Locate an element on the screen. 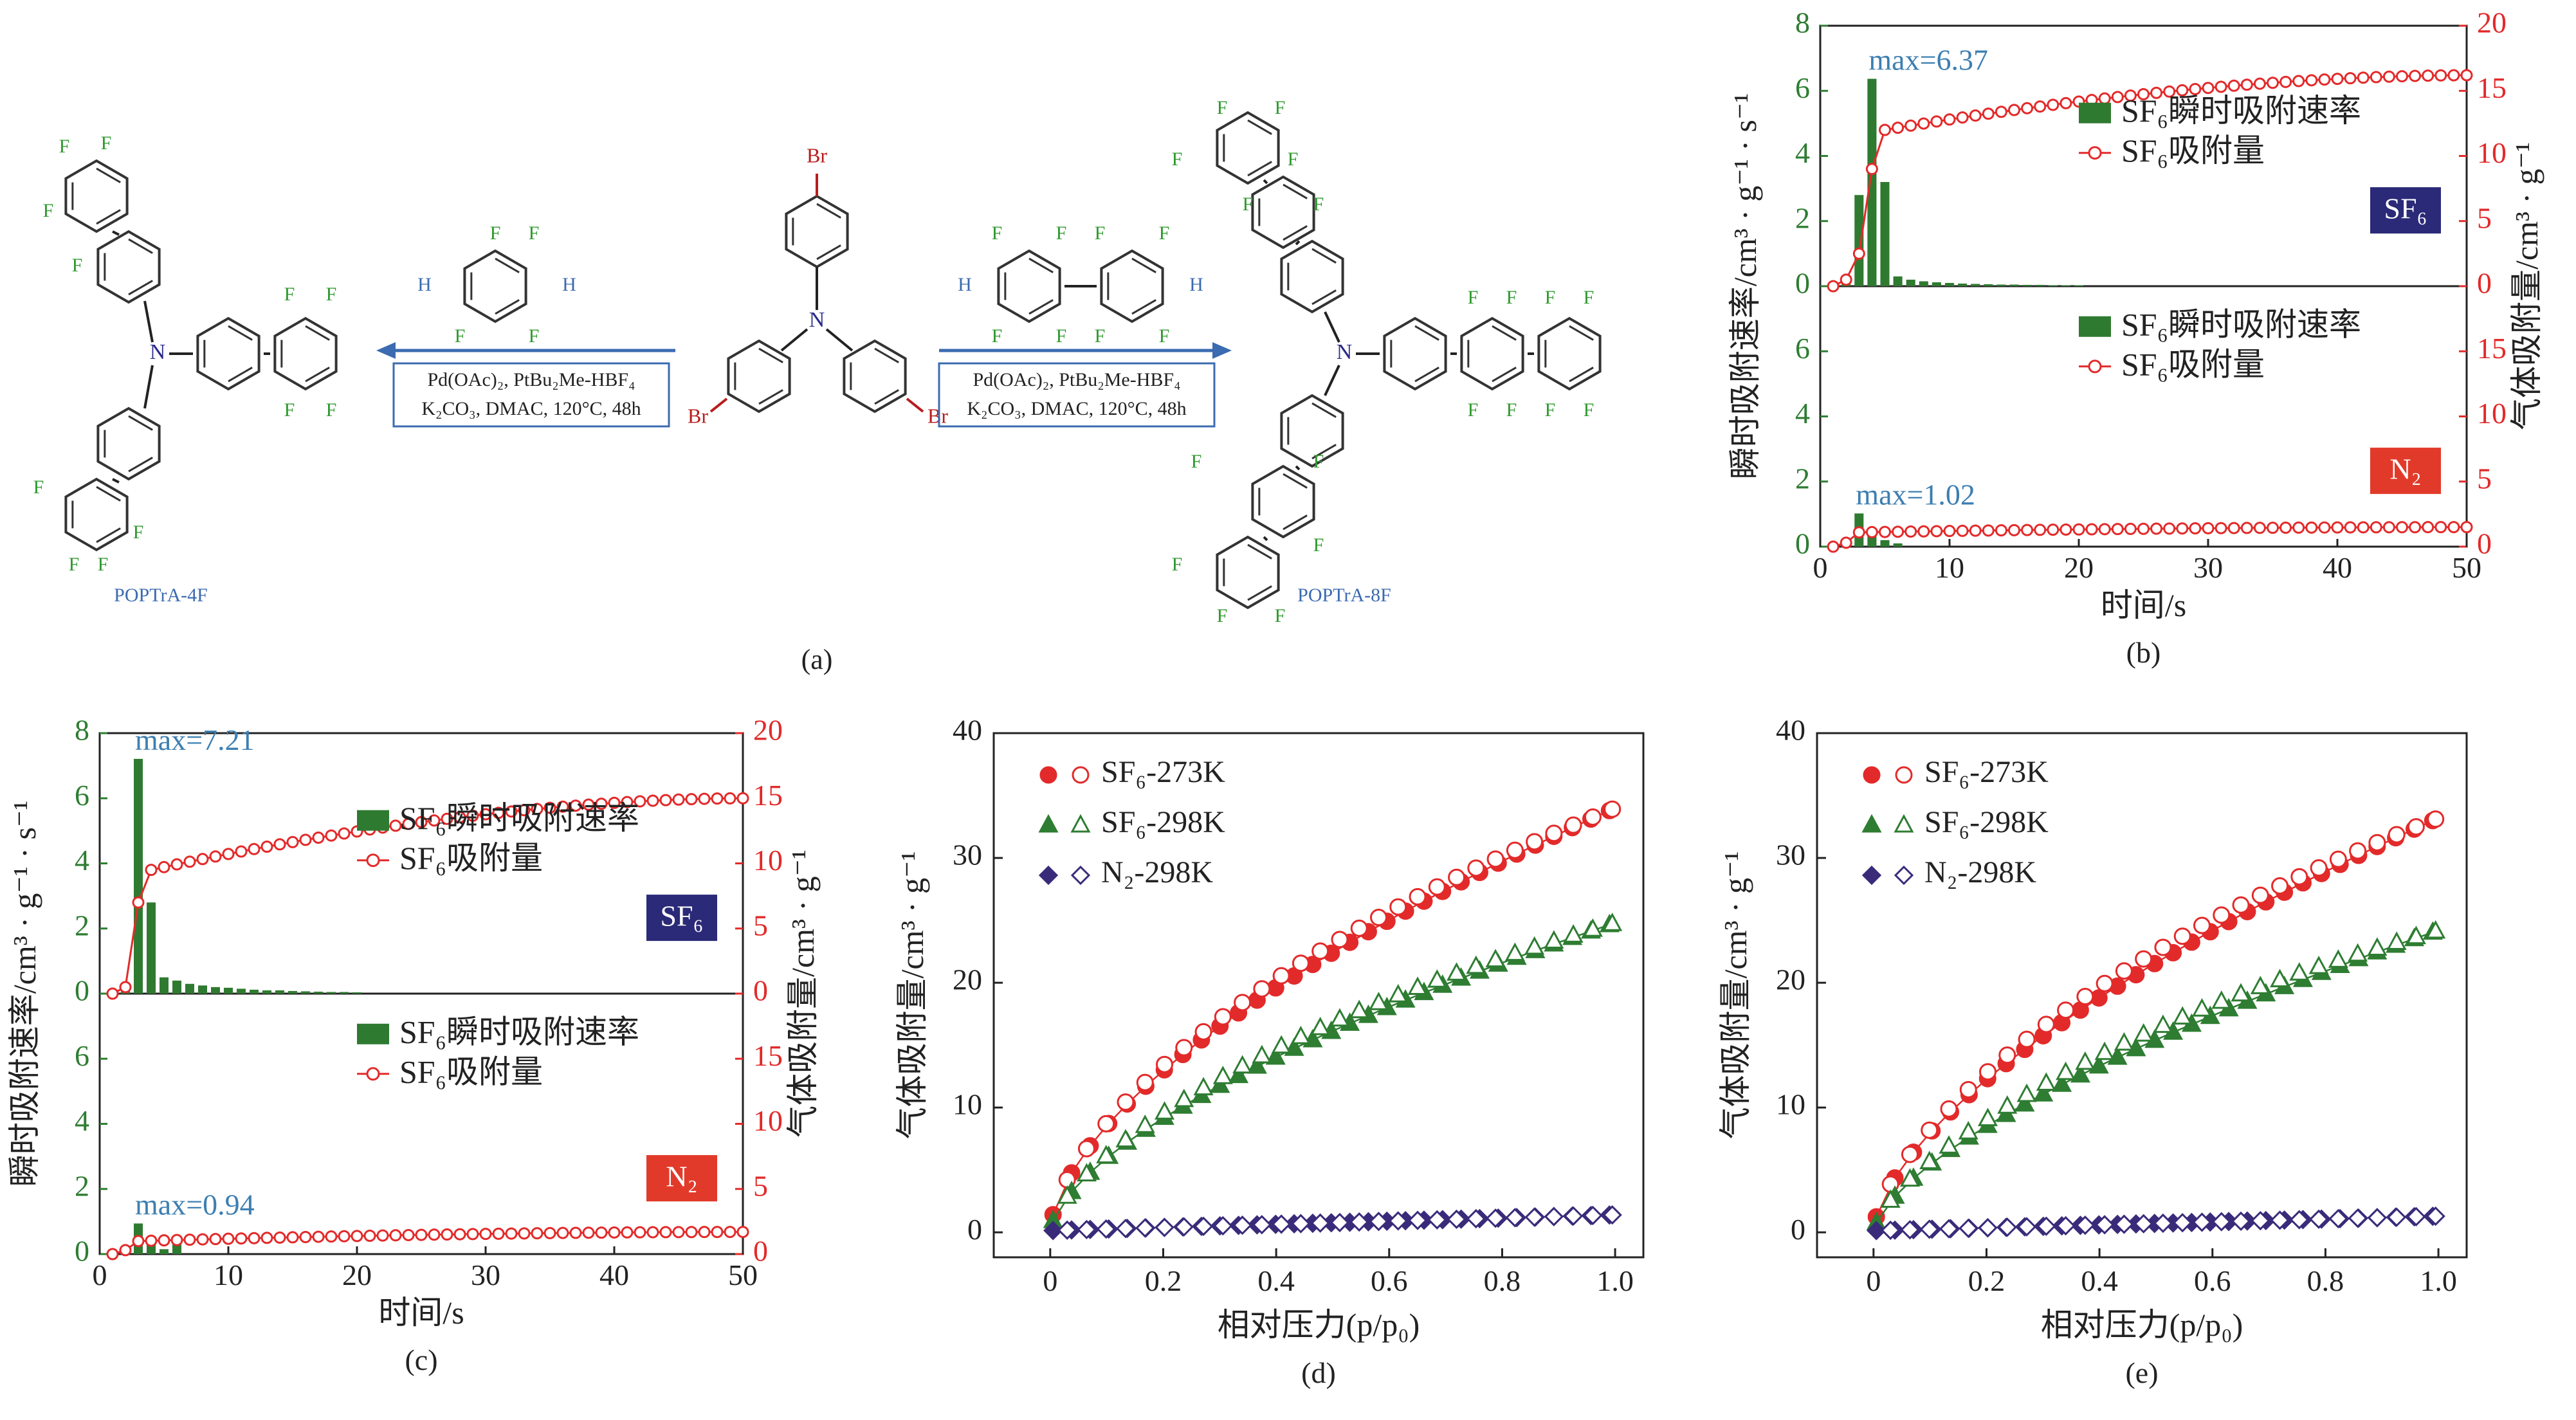 The width and height of the screenshot is (2576, 1420). y-left-tick-label: 2 is located at coordinates (82, 925).